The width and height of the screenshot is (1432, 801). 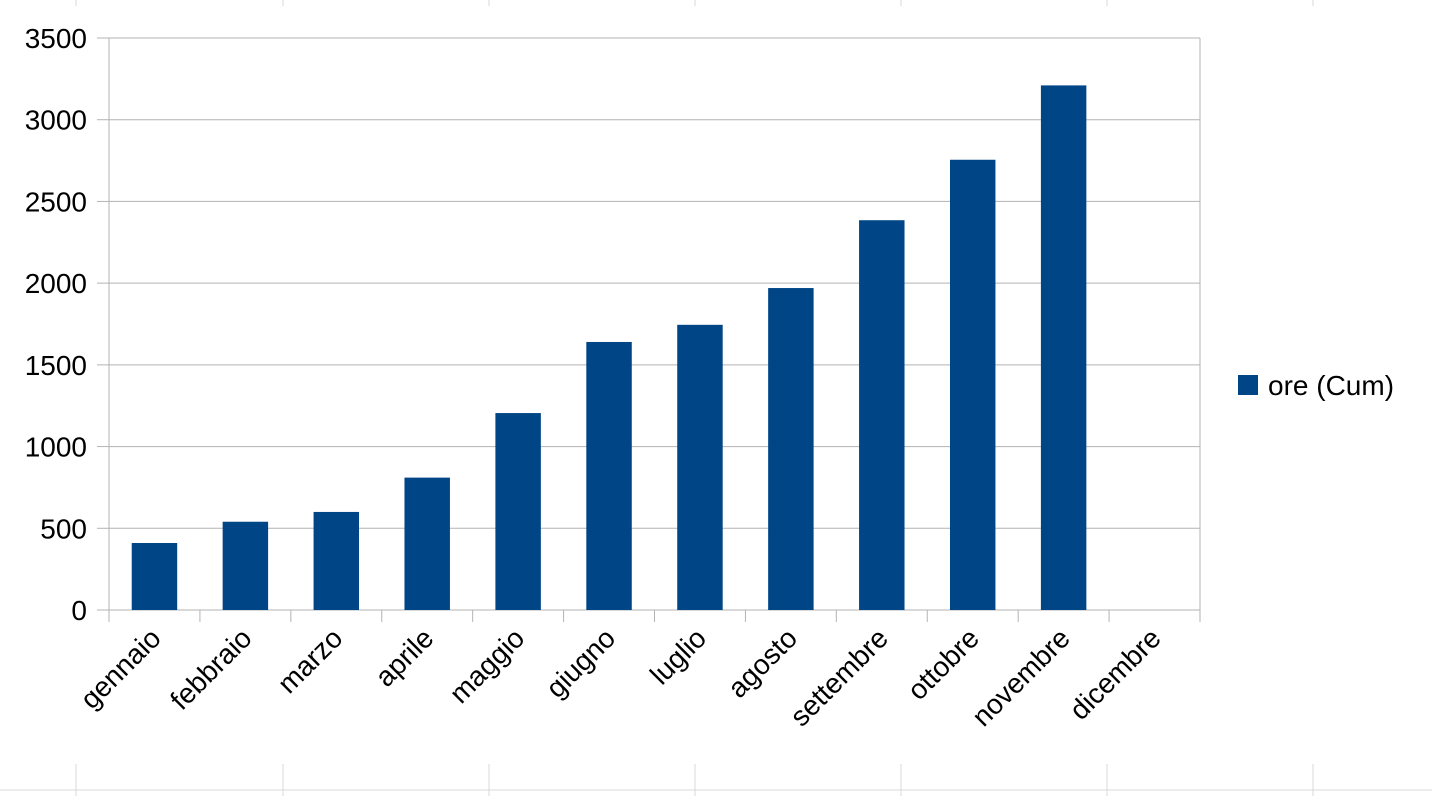 I want to click on y-axis-tick-labels: 0 500 1000 1500 2000 2500 3000 3500, so click(x=56, y=324).